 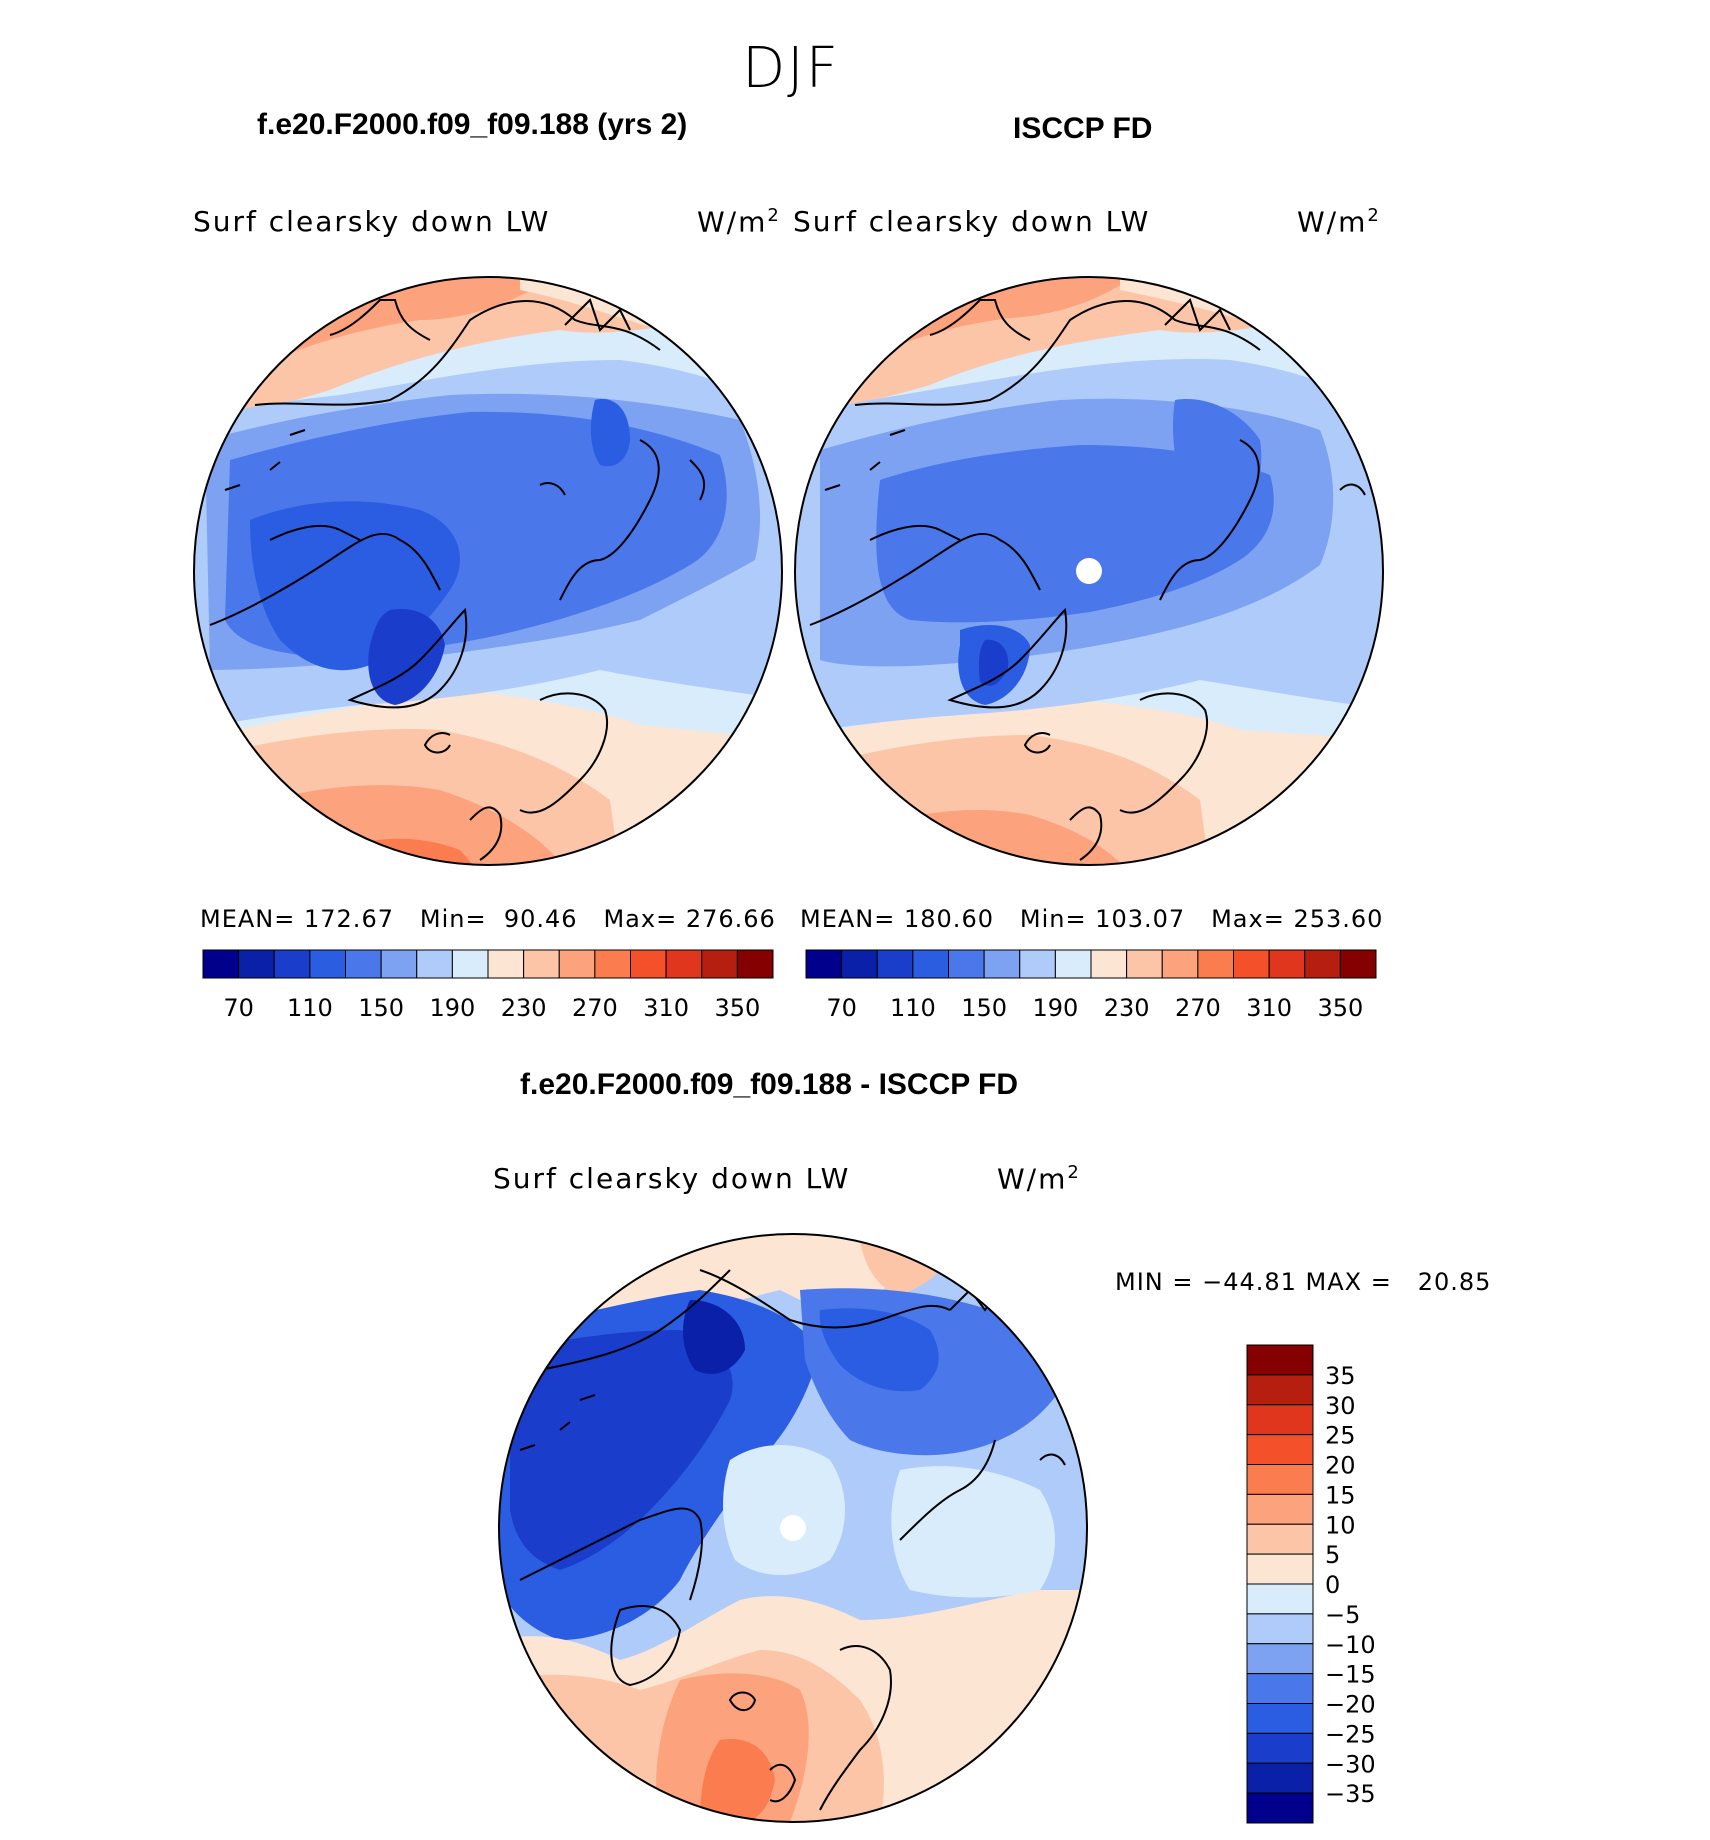 I want to click on diff-colorbar-tick-label: 15, so click(x=1340, y=1495).